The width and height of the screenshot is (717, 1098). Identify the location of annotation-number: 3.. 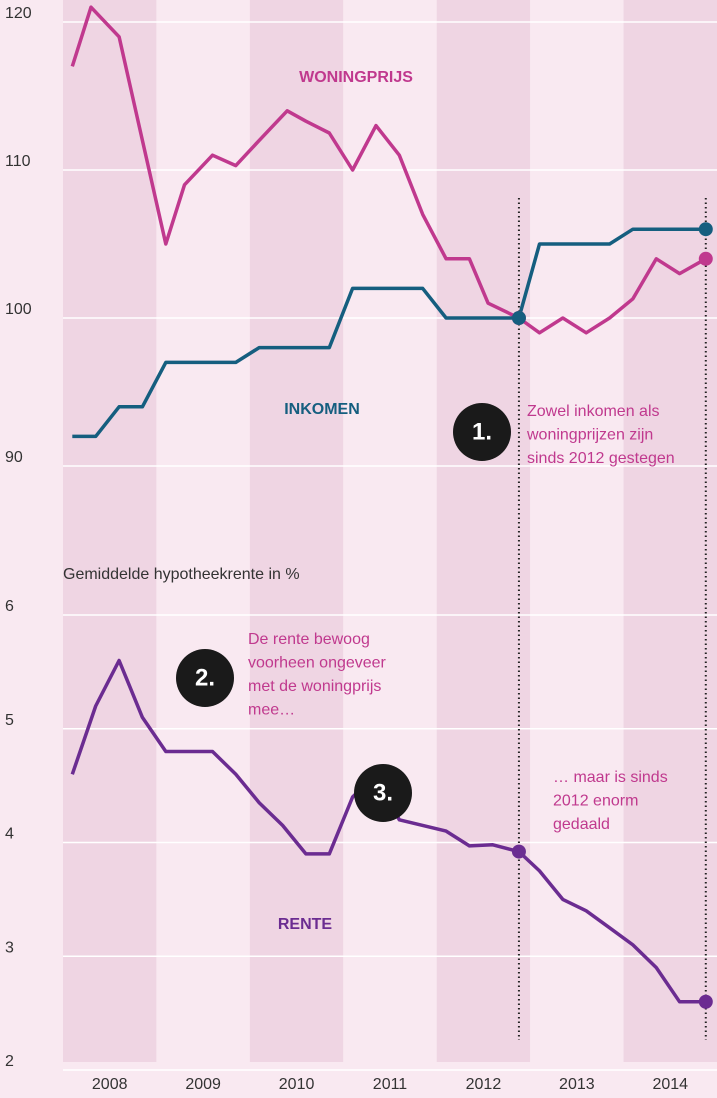
(383, 792).